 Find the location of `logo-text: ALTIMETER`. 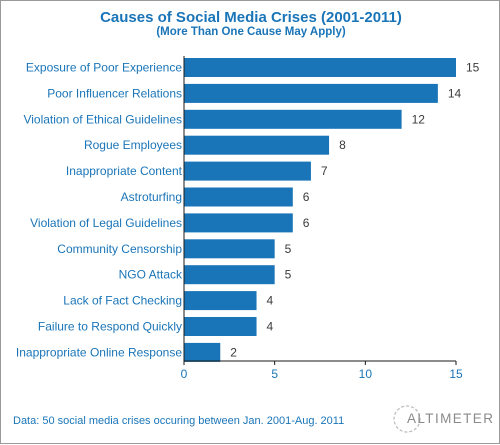

logo-text: ALTIMETER is located at coordinates (451, 418).